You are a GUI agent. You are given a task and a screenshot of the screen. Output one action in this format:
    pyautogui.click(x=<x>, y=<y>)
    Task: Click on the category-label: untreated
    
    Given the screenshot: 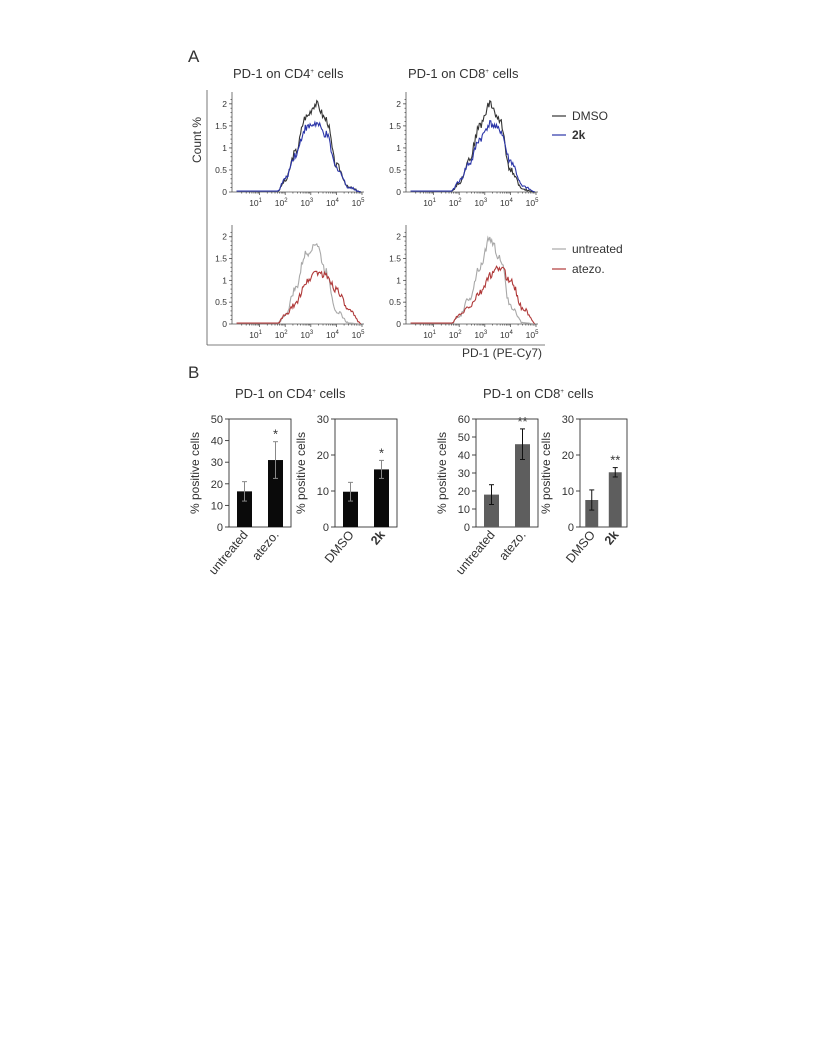 What is the action you would take?
    pyautogui.click(x=228, y=552)
    